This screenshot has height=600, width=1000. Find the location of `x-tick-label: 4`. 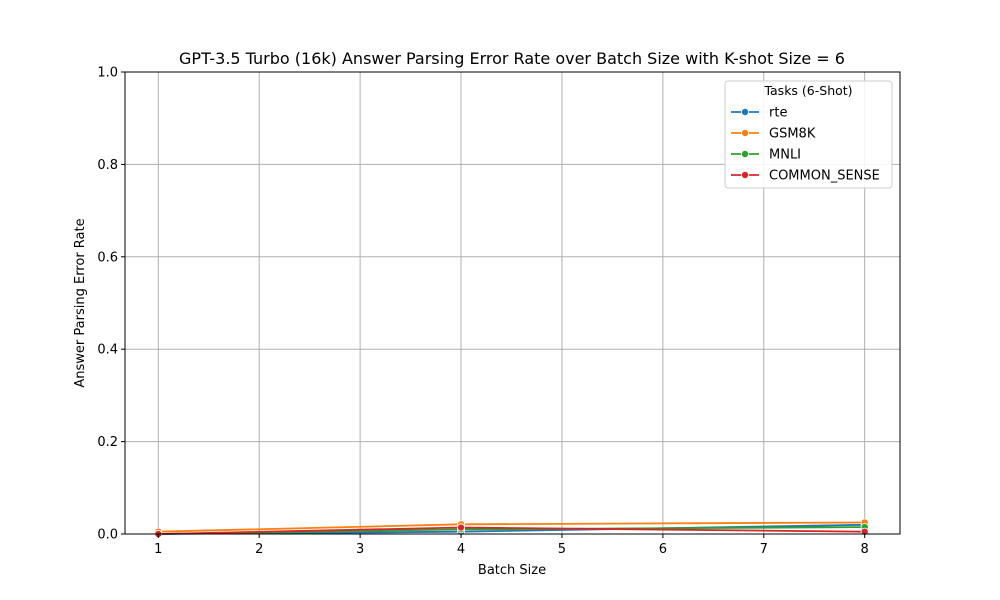

x-tick-label: 4 is located at coordinates (461, 549).